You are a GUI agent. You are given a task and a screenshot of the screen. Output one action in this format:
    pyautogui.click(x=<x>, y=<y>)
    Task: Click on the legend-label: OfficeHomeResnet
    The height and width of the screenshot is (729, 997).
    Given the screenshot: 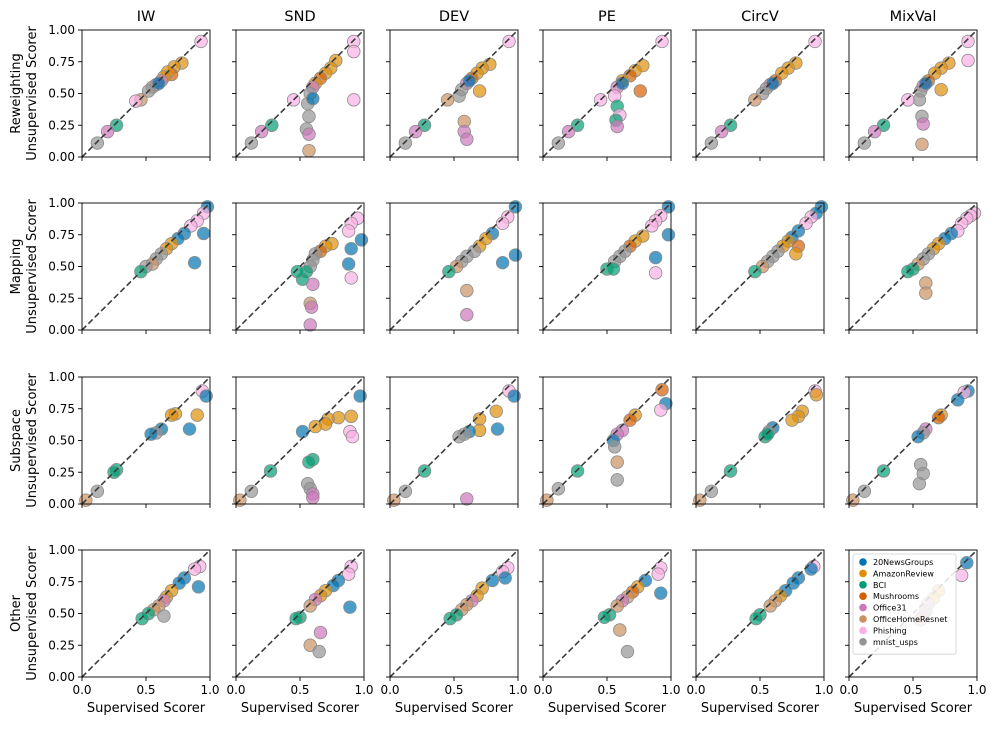 What is the action you would take?
    pyautogui.click(x=910, y=619)
    